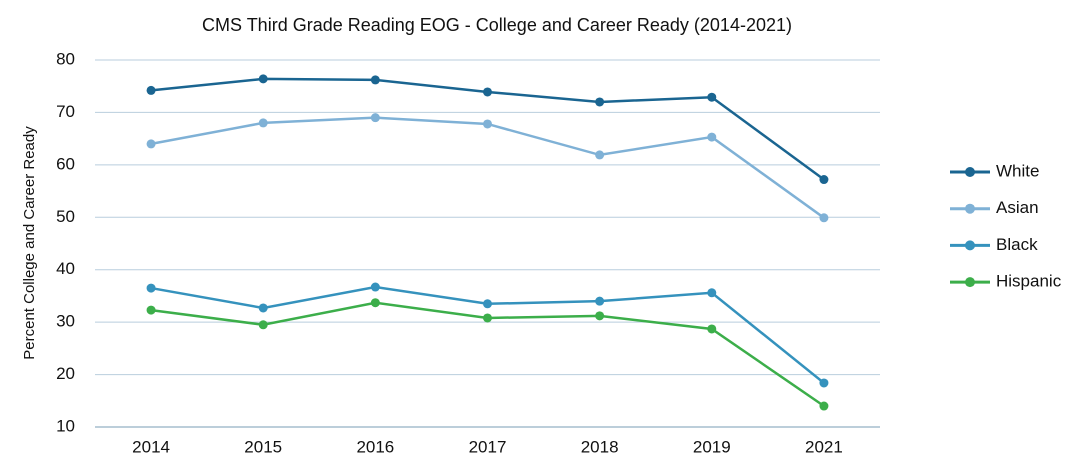 Image resolution: width=1071 pixels, height=460 pixels. Describe the element at coordinates (151, 446) in the screenshot. I see `x-tick-label: 2014` at that location.